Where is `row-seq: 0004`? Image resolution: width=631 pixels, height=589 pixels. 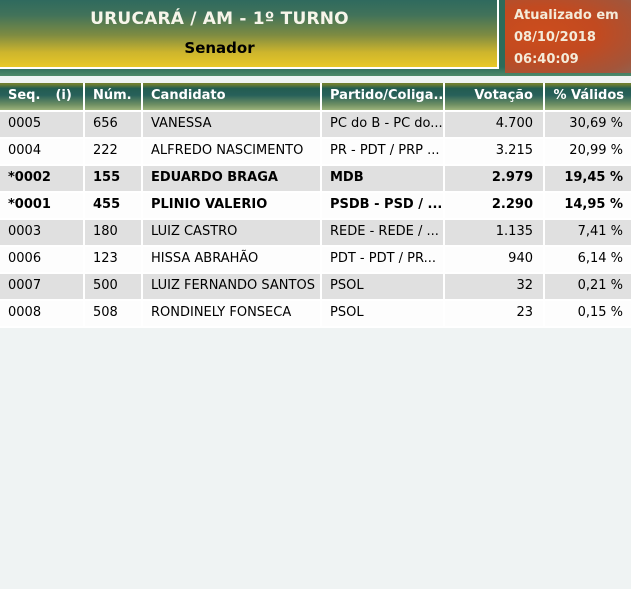
row-seq: 0004 is located at coordinates (42, 152).